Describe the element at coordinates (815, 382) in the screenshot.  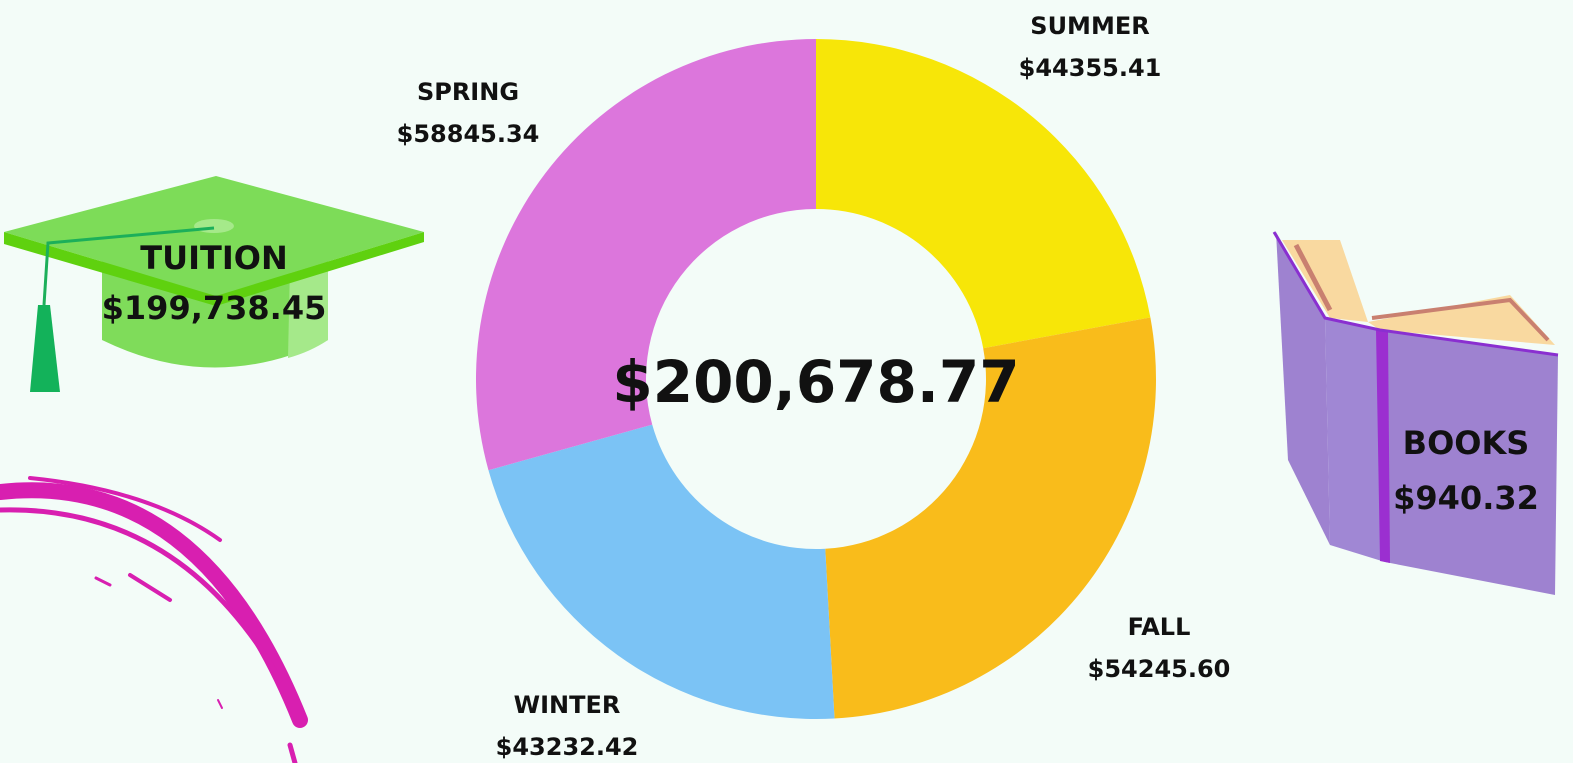
I see `center-total: $200,678.77` at that location.